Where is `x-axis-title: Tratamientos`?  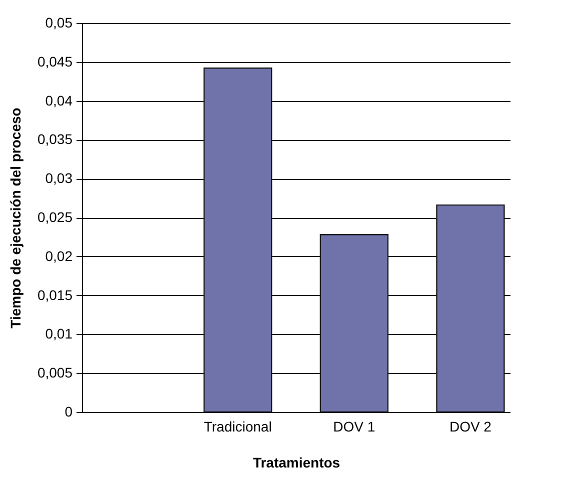
x-axis-title: Tratamientos is located at coordinates (296, 462).